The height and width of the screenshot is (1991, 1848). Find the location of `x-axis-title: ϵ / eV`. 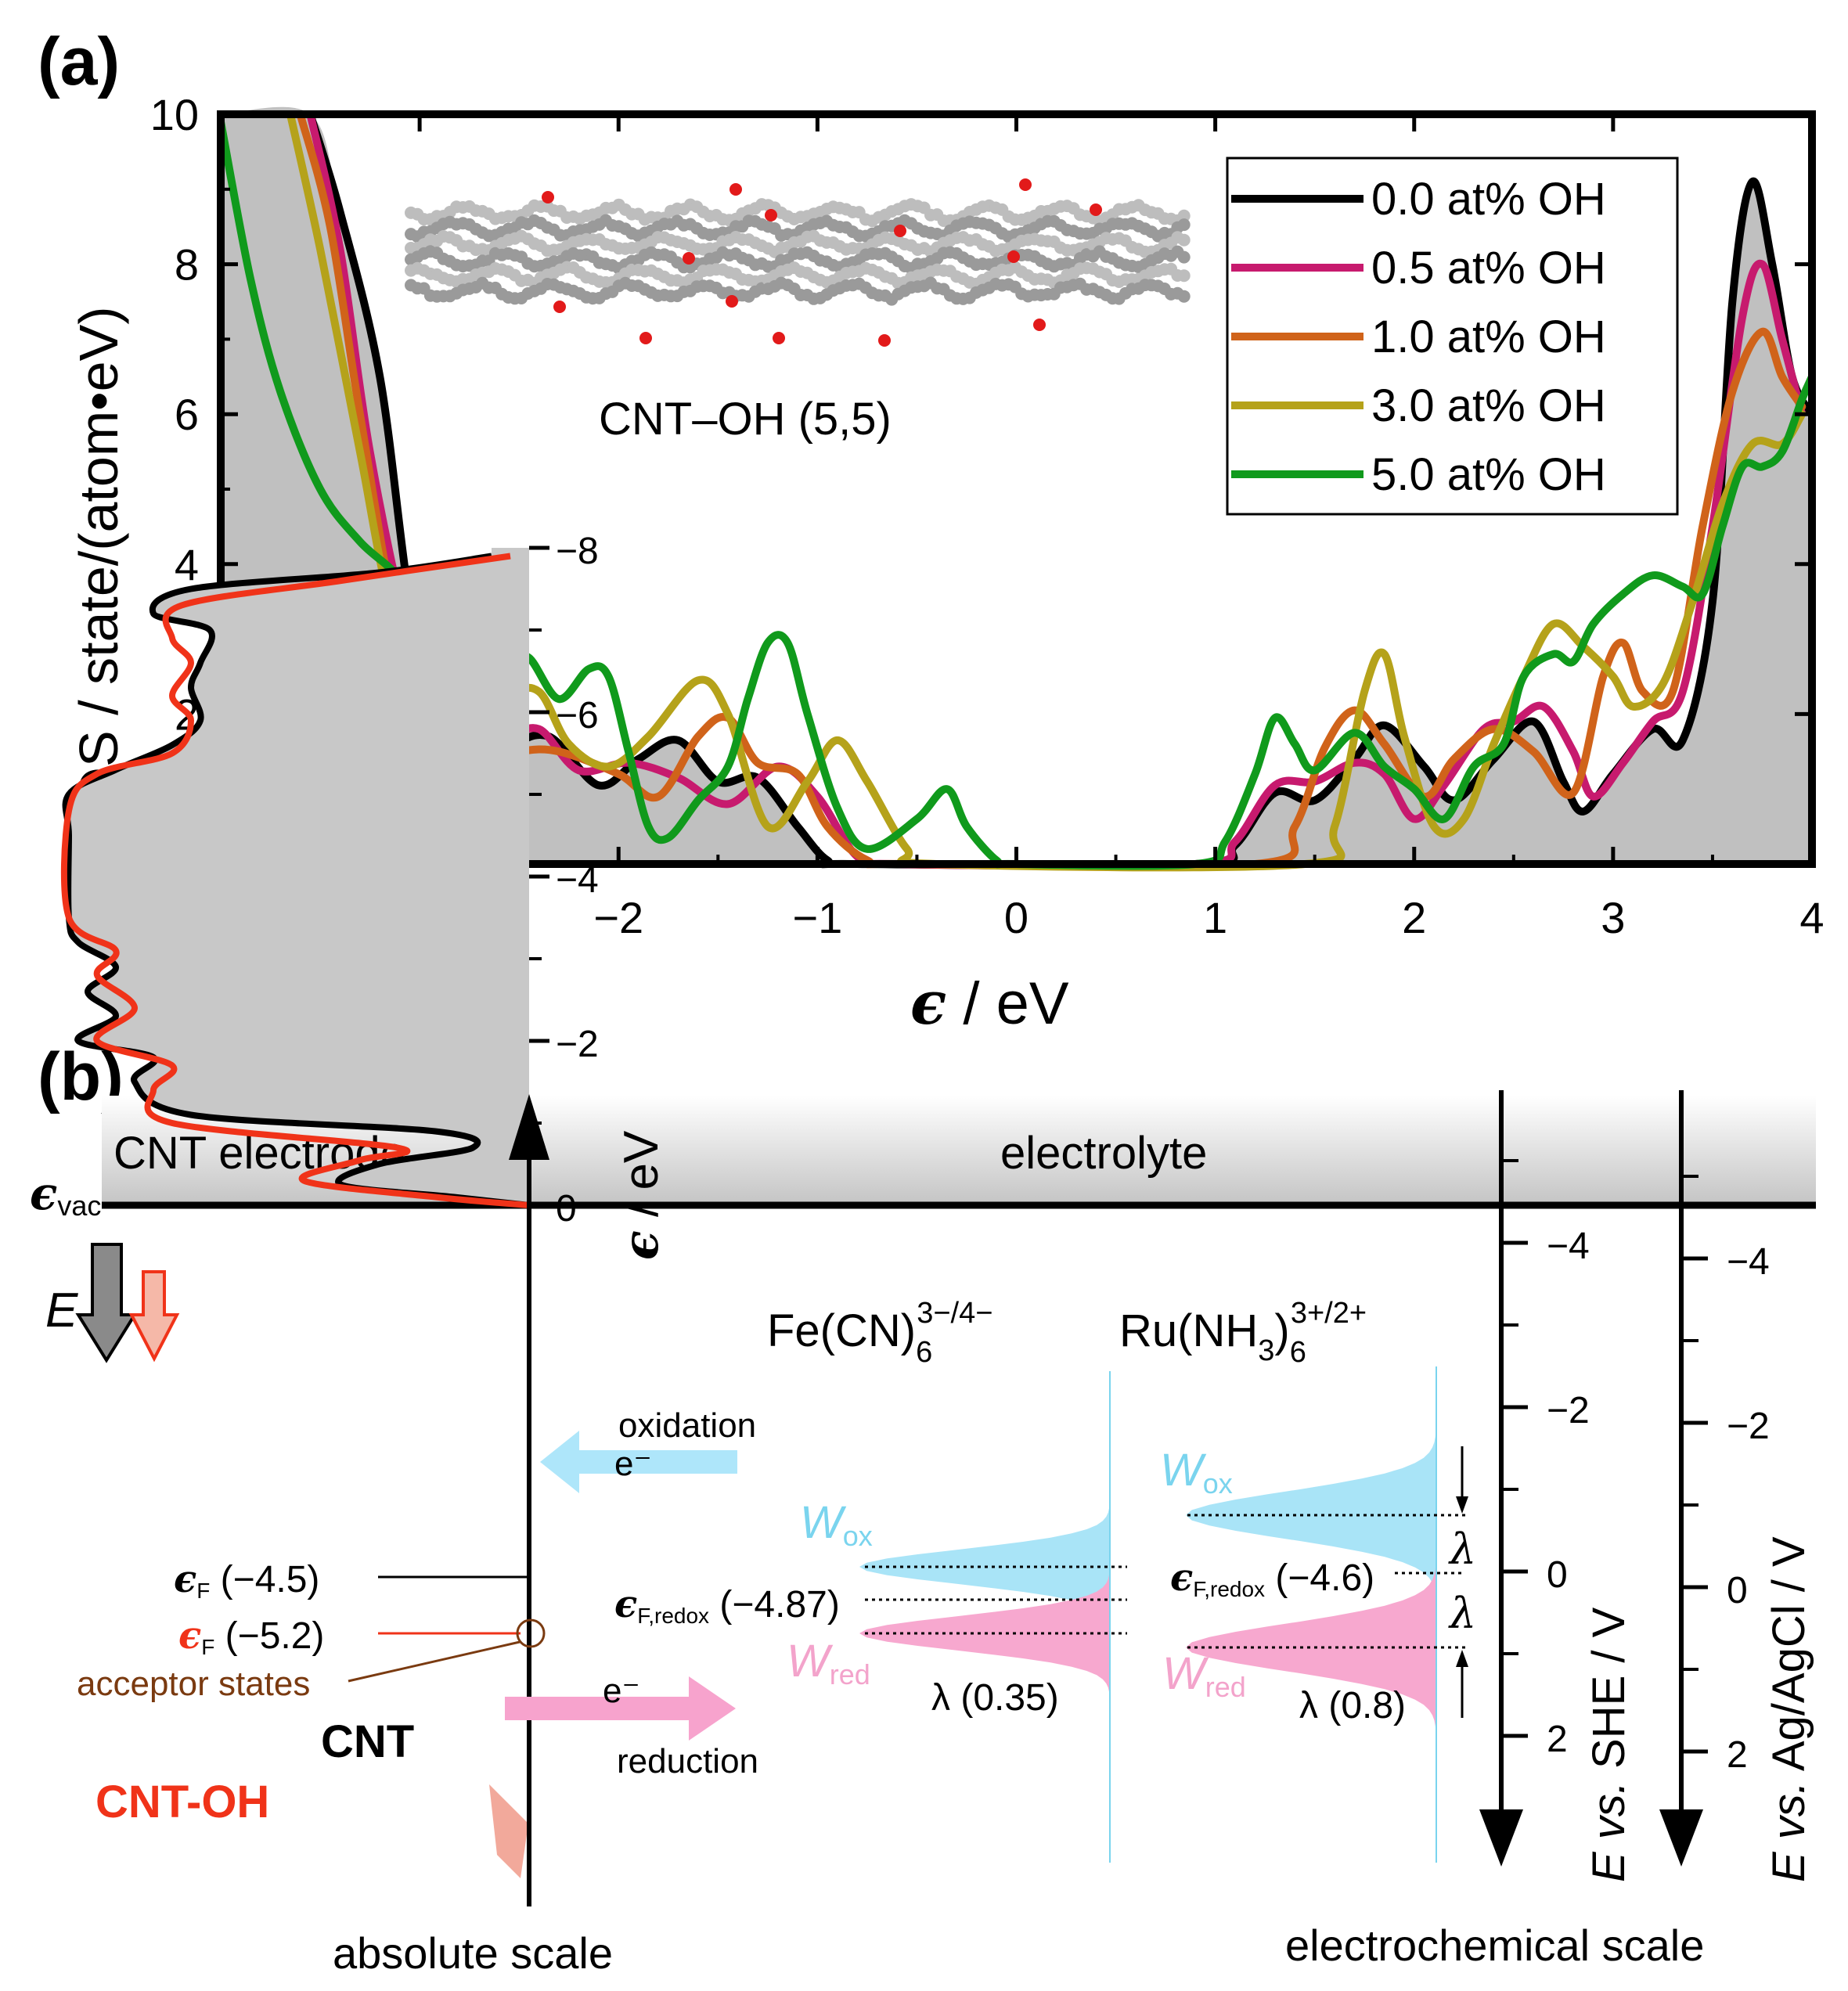

x-axis-title: ϵ / eV is located at coordinates (989, 1003).